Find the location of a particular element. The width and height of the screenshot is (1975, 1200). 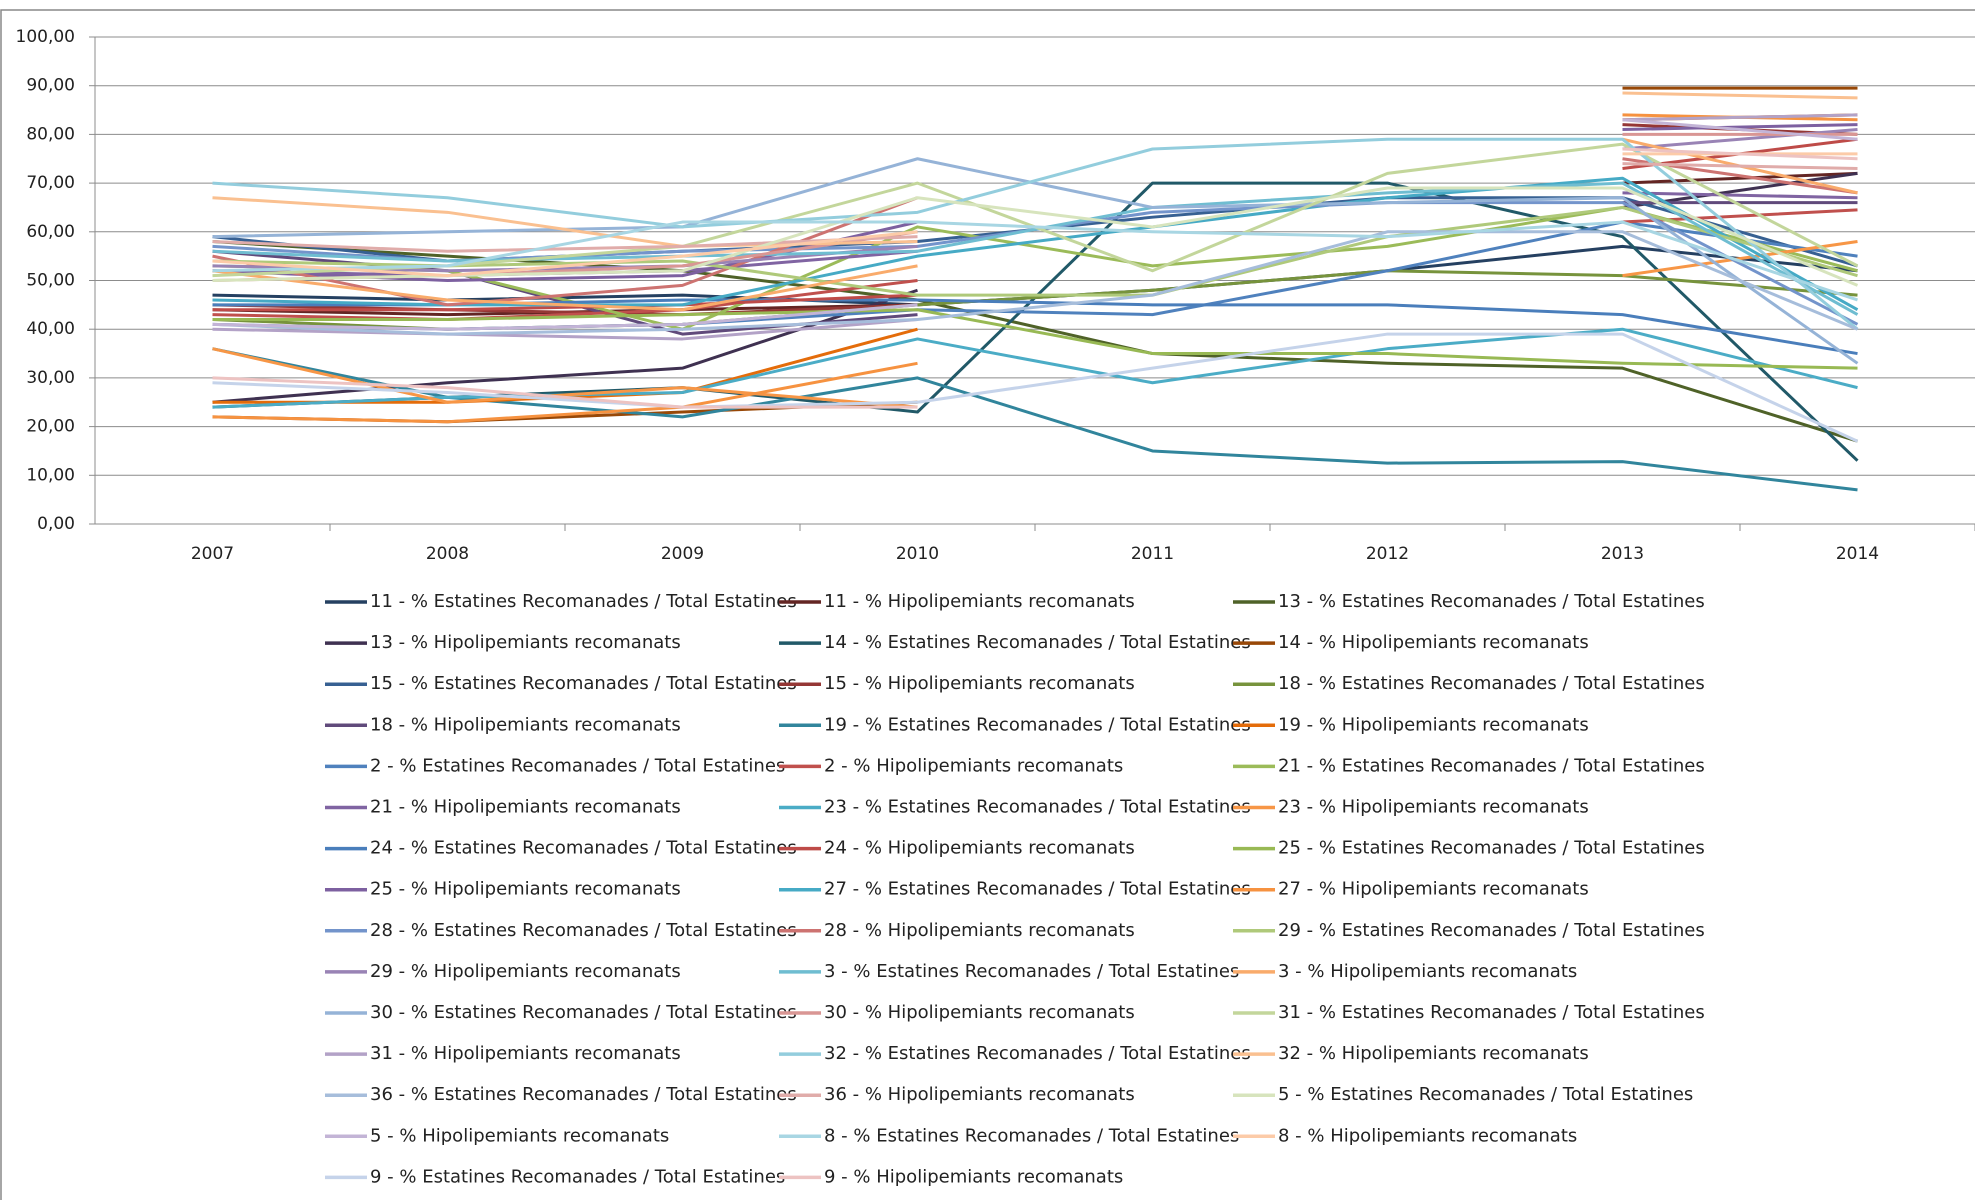

legend-label: 28 - % Hipolipemiants recomanats is located at coordinates (979, 930).